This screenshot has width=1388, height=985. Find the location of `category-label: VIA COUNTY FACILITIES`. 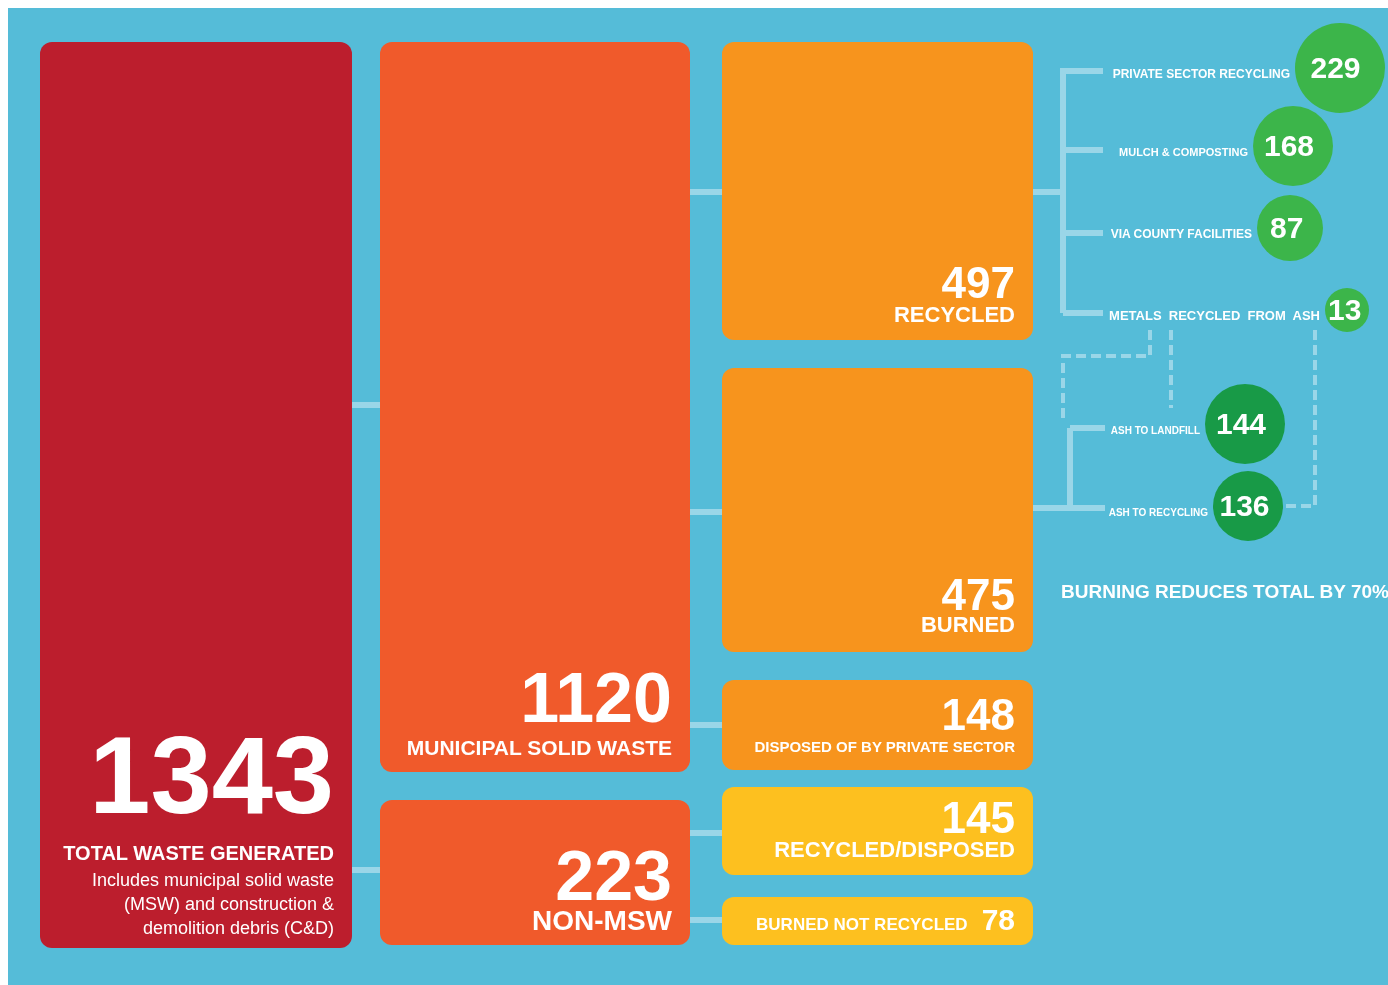

category-label: VIA COUNTY FACILITIES is located at coordinates (1181, 234).